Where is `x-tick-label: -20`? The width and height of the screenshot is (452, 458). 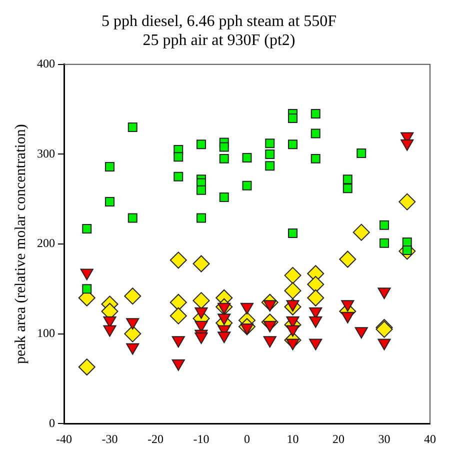
x-tick-label: -20 is located at coordinates (156, 439).